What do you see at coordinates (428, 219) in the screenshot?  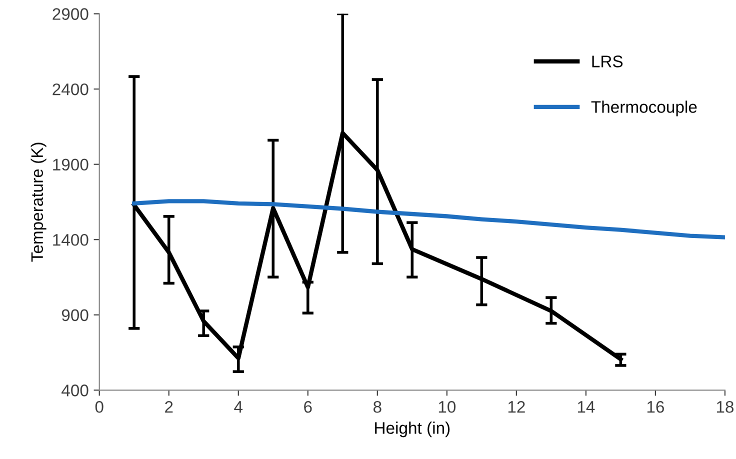 I see `line-series` at bounding box center [428, 219].